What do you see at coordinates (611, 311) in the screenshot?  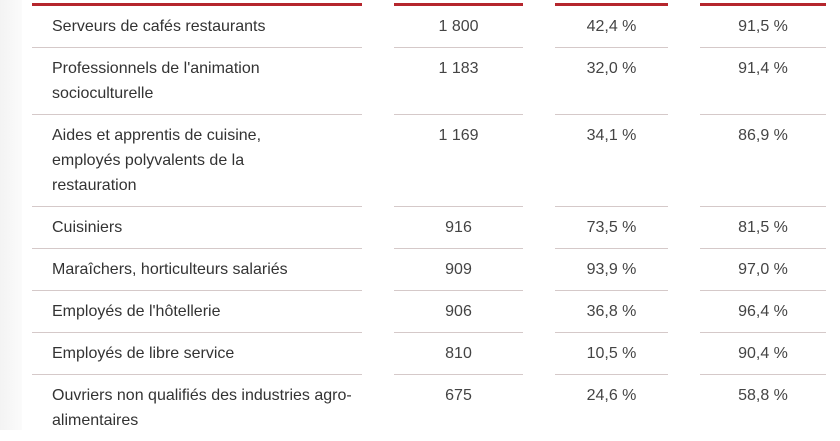 I see `percent-a: 36,8 %` at bounding box center [611, 311].